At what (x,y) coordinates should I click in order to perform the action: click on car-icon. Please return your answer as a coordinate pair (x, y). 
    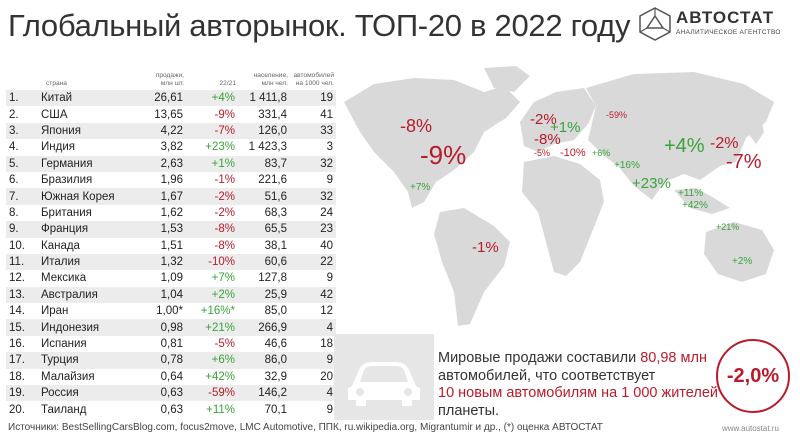
    Looking at the image, I should click on (384, 384).